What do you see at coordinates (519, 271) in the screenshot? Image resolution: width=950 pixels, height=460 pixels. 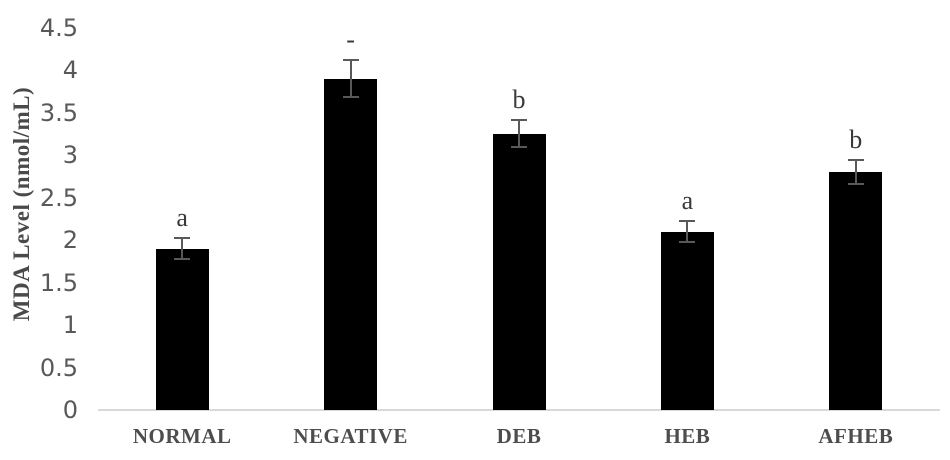 I see `bar-deb` at bounding box center [519, 271].